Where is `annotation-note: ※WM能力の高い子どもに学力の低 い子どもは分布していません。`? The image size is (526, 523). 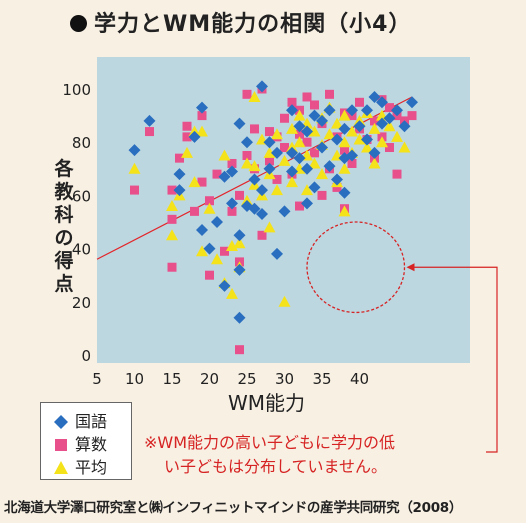
annotation-note: ※WM能力の高い子どもに学力の低 い子どもは分布していません。 is located at coordinates (314, 455).